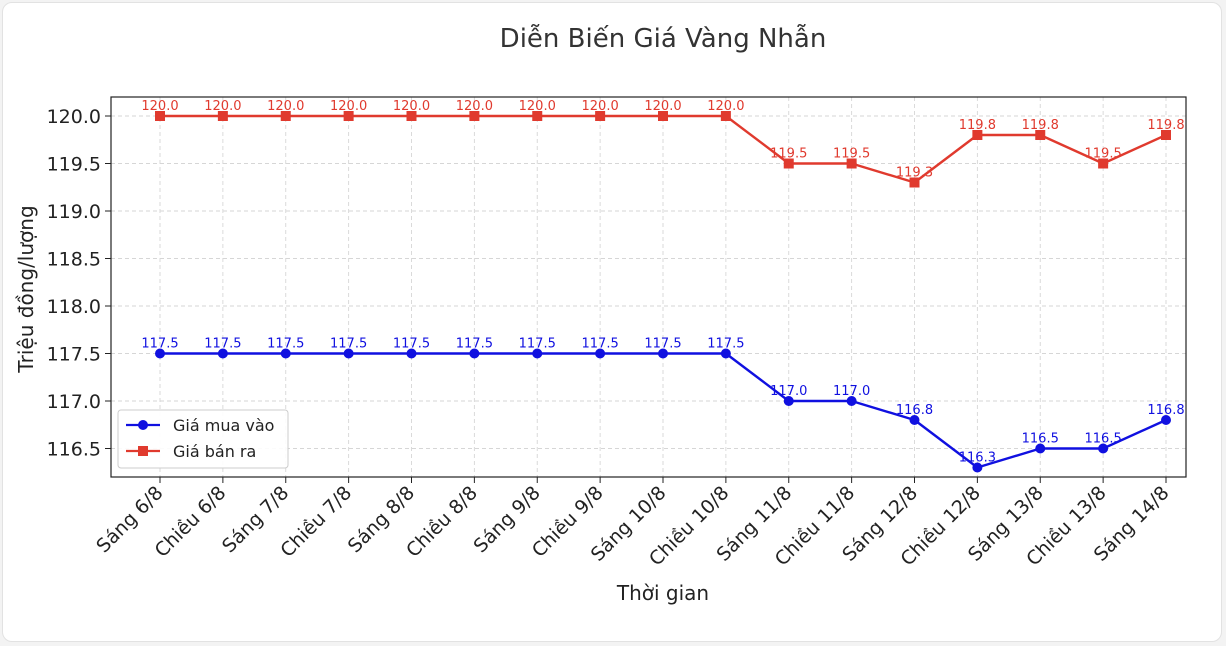 This screenshot has height=646, width=1226. I want to click on y-tick-label: 118.0, so click(74, 307).